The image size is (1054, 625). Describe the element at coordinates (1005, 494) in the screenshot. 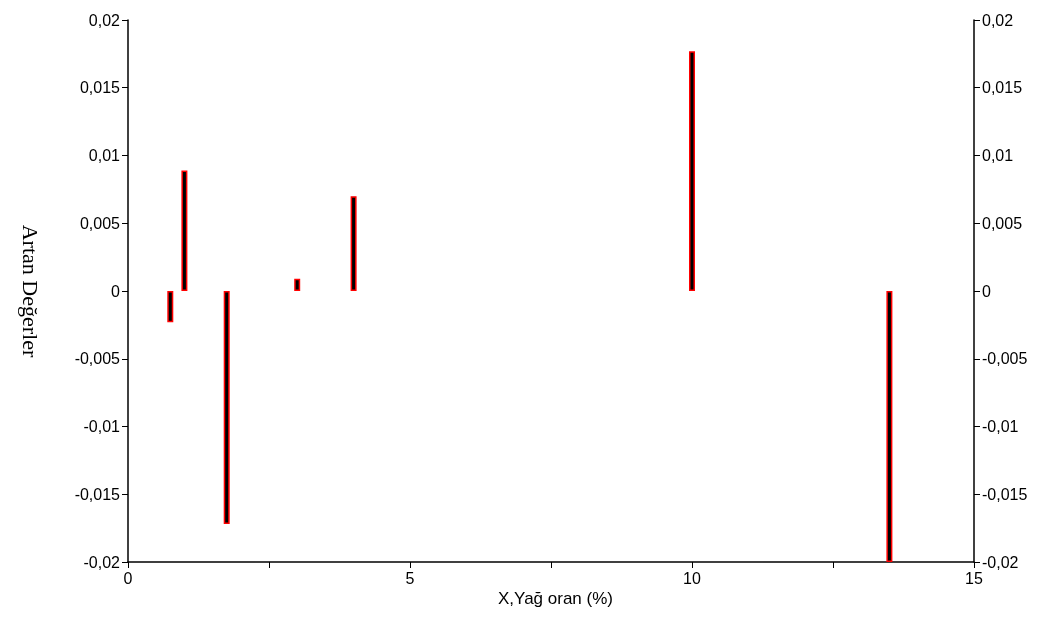

I see `y2-tick-label: -0,015` at that location.